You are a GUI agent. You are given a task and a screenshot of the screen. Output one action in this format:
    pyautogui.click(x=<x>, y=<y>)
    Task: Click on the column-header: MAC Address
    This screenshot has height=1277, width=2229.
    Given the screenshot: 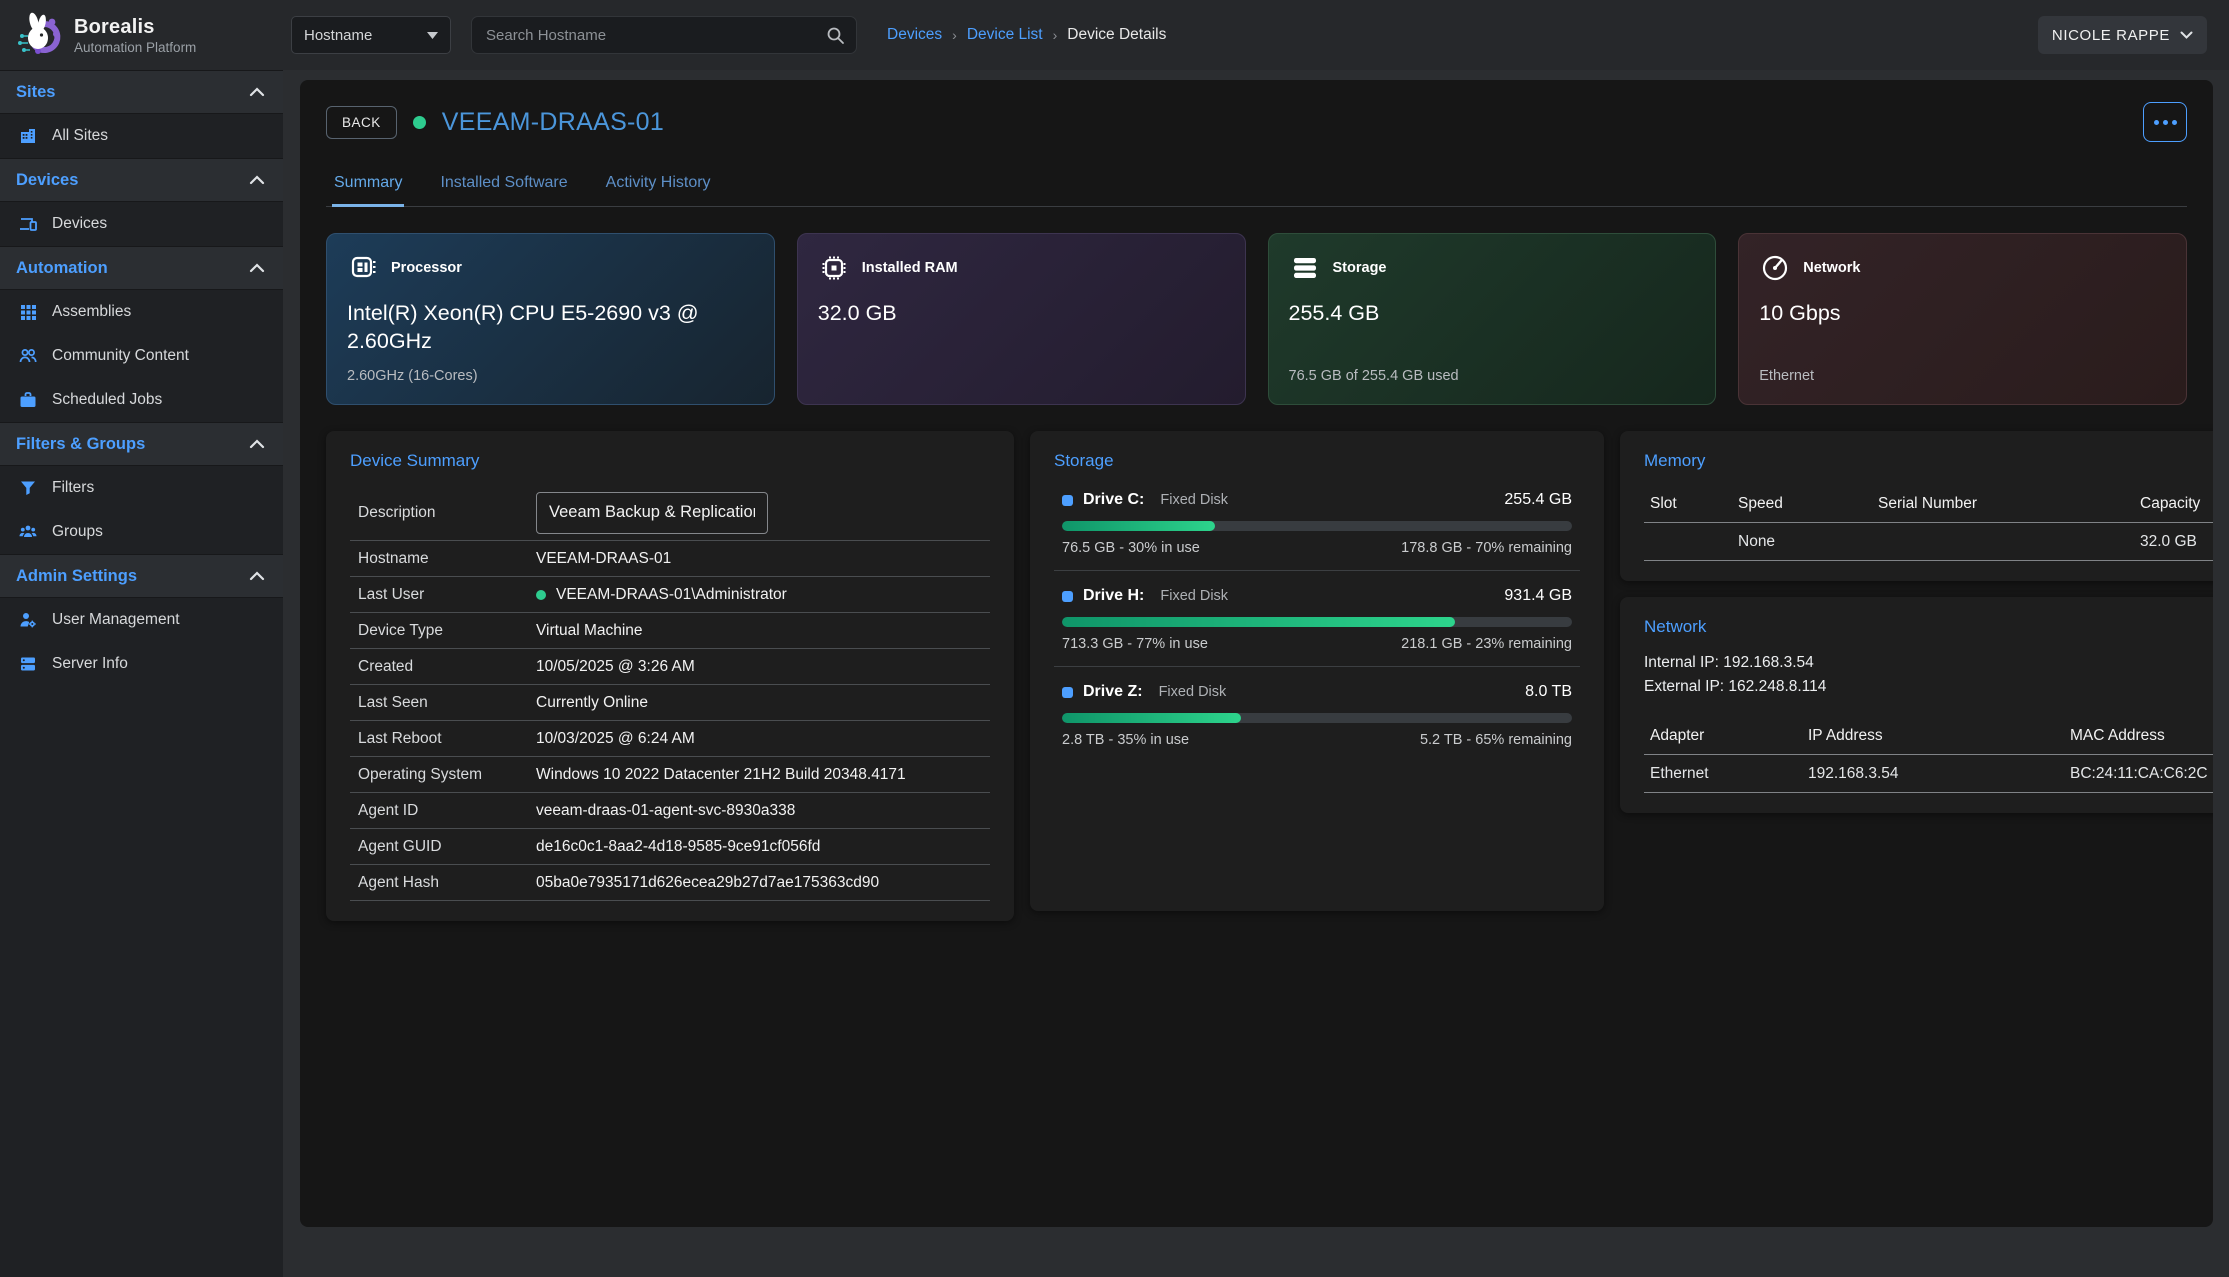 What is the action you would take?
    pyautogui.click(x=2117, y=735)
    